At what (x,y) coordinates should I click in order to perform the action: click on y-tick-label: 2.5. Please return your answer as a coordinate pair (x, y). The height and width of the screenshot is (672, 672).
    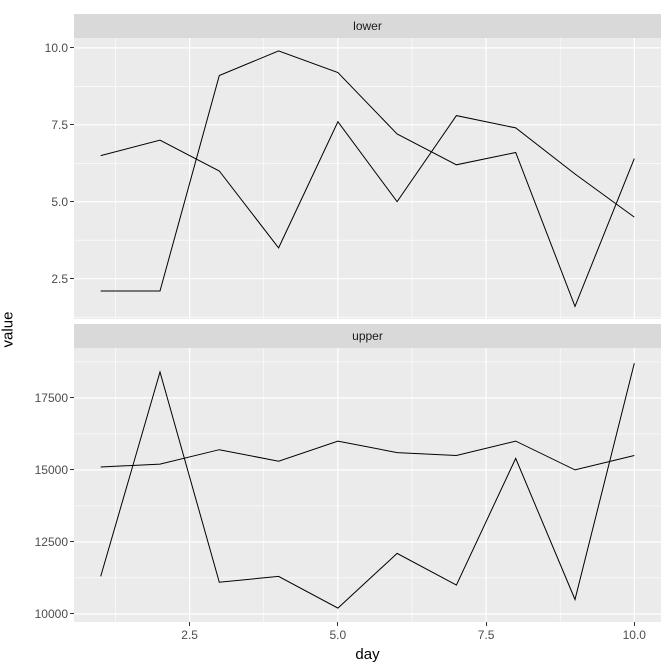
    Looking at the image, I should click on (59, 278).